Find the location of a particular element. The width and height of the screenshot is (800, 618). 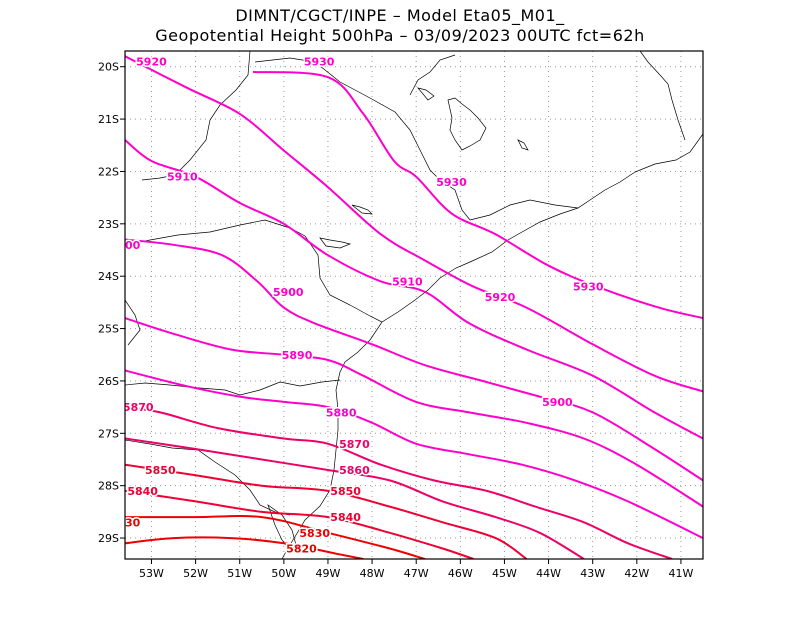

map-title-line-1: DIMNT/CGCT/INPE – Model Eta05_M01_ is located at coordinates (400, 15).